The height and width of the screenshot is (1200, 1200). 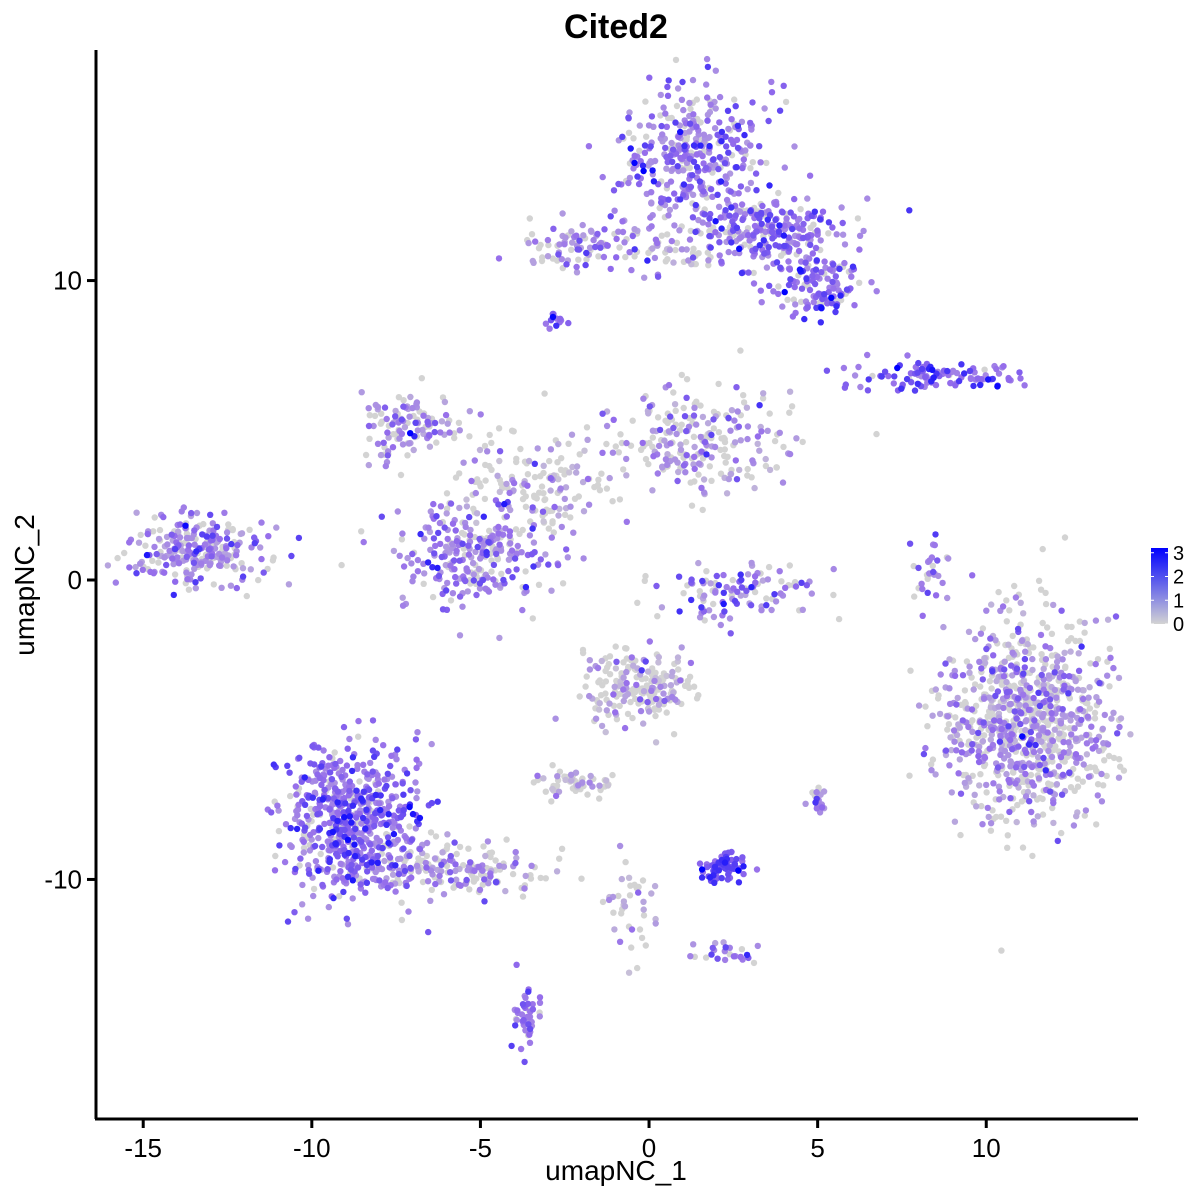 What do you see at coordinates (529, 1034) in the screenshot?
I see `cell-point-bottom-small-cluster` at bounding box center [529, 1034].